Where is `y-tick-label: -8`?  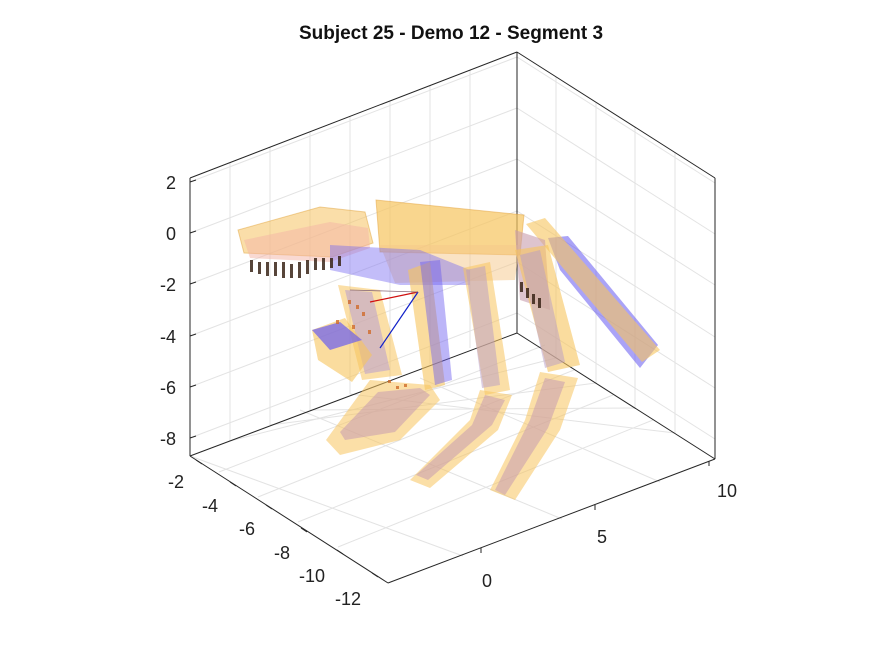
y-tick-label: -8 is located at coordinates (282, 553).